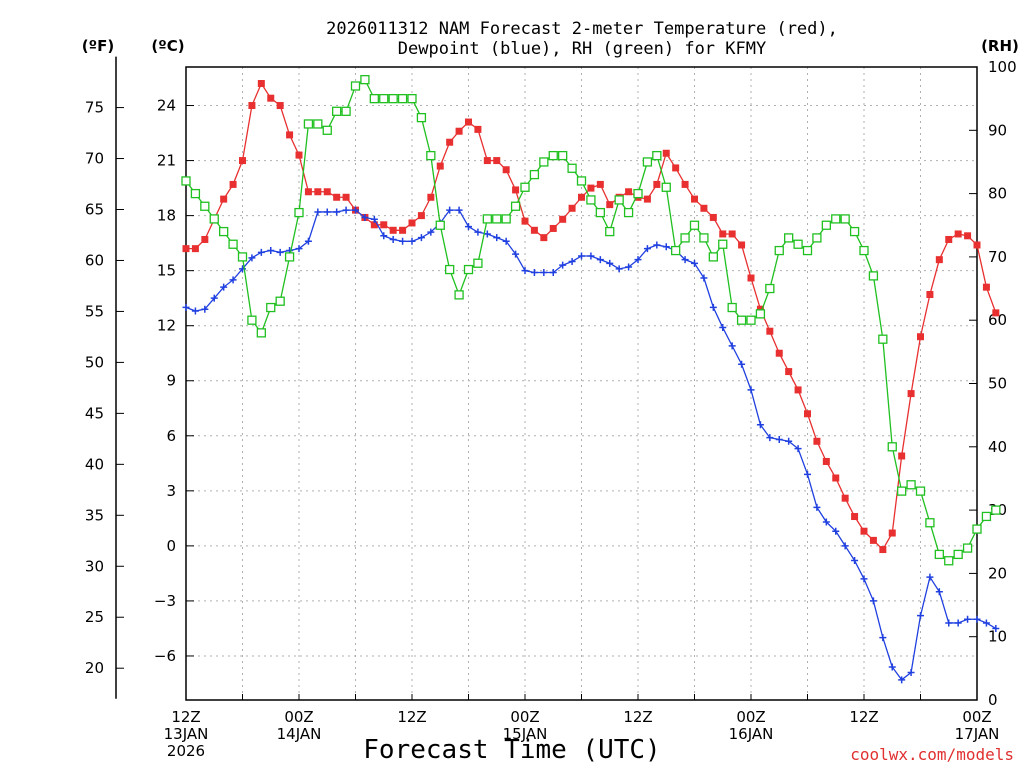 The image size is (1024, 768). I want to click on x-tick-label: 17JAN, so click(977, 734).